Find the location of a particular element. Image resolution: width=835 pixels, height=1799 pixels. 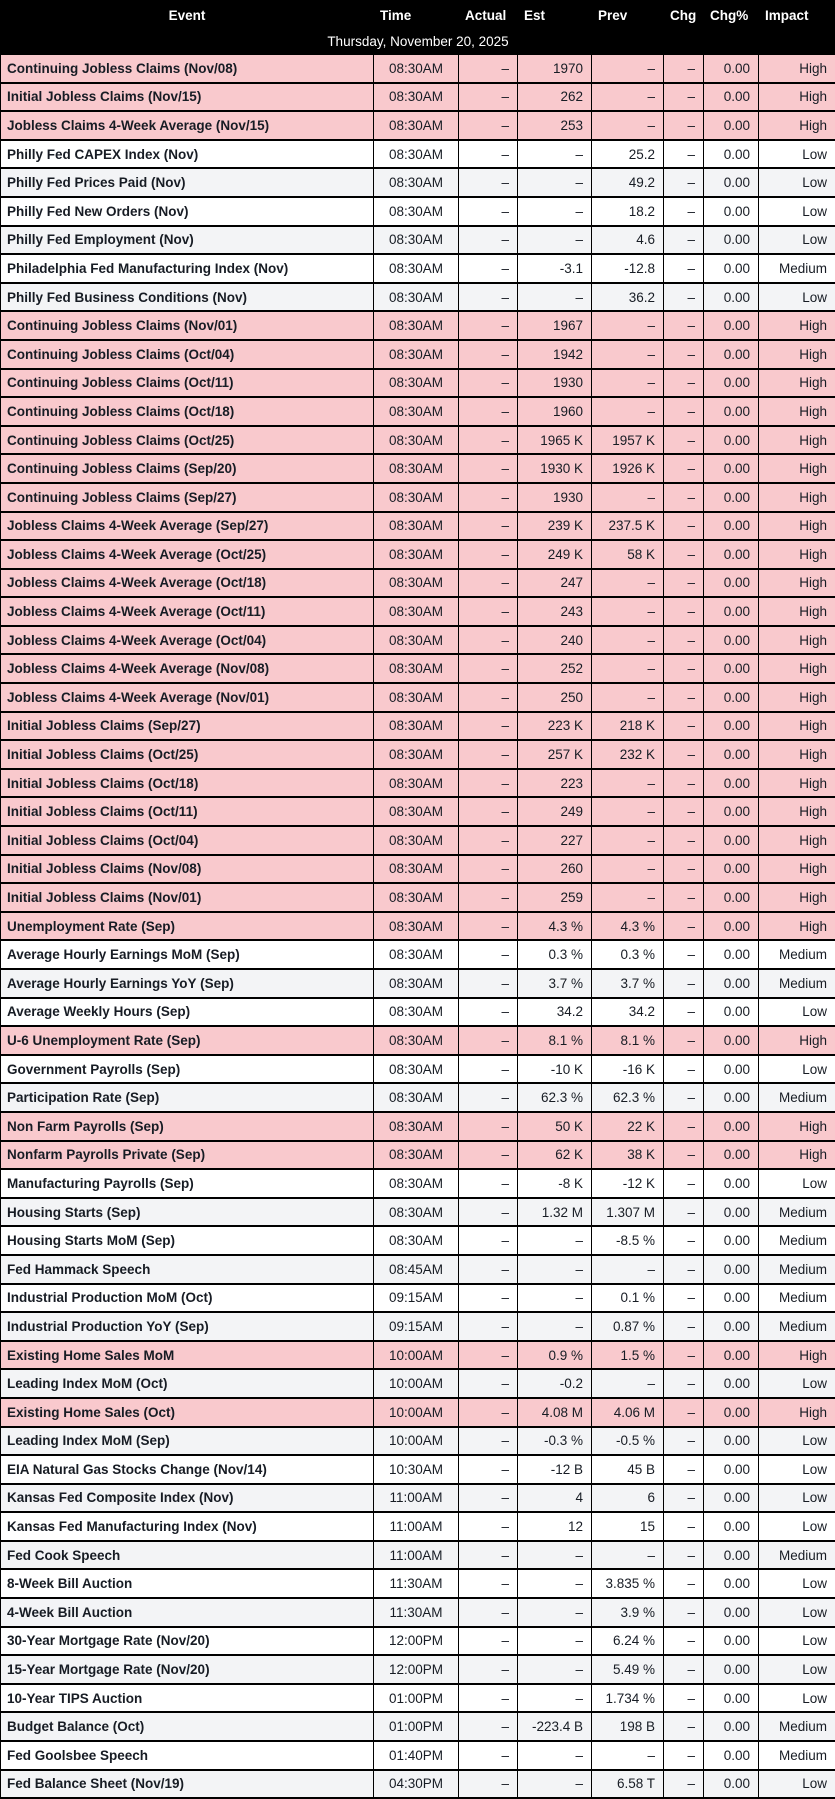

impact-cell: Medium is located at coordinates (797, 1269).